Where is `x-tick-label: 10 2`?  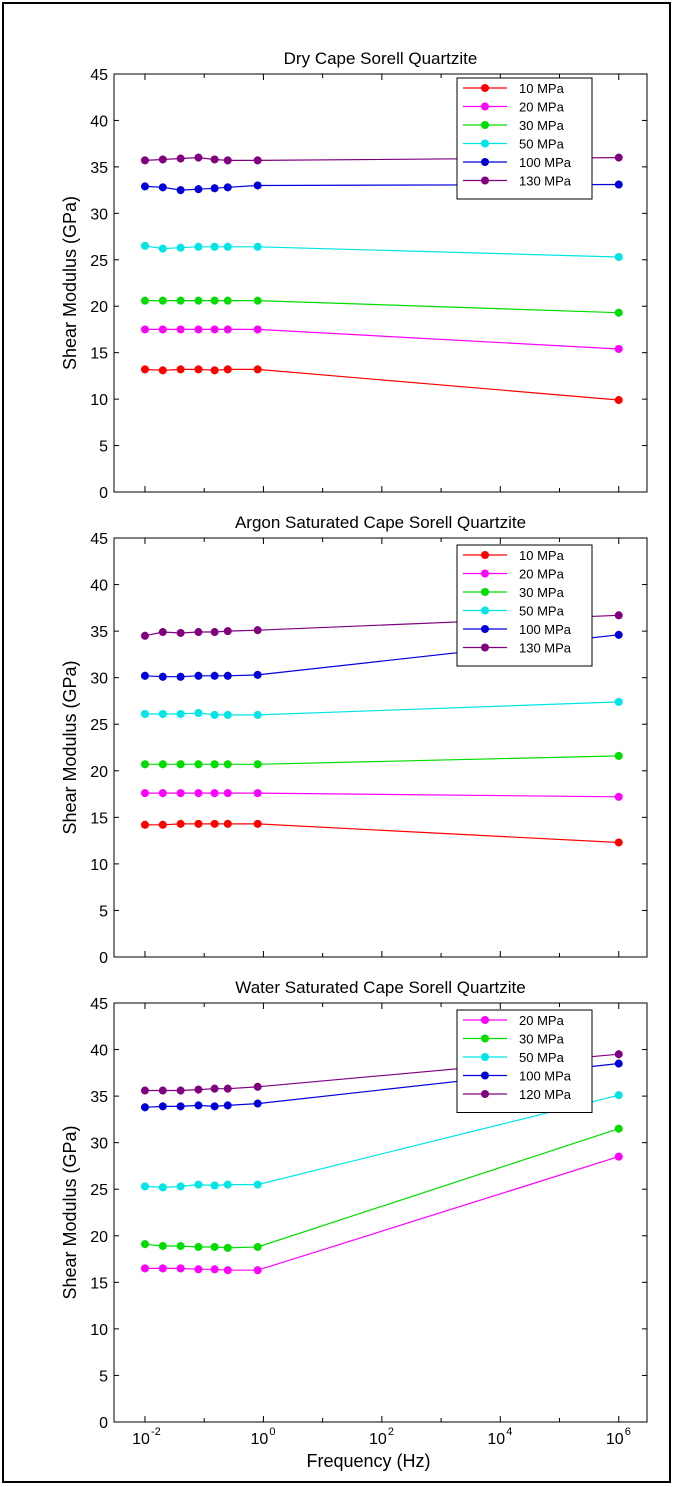
x-tick-label: 10 2 is located at coordinates (381, 1437).